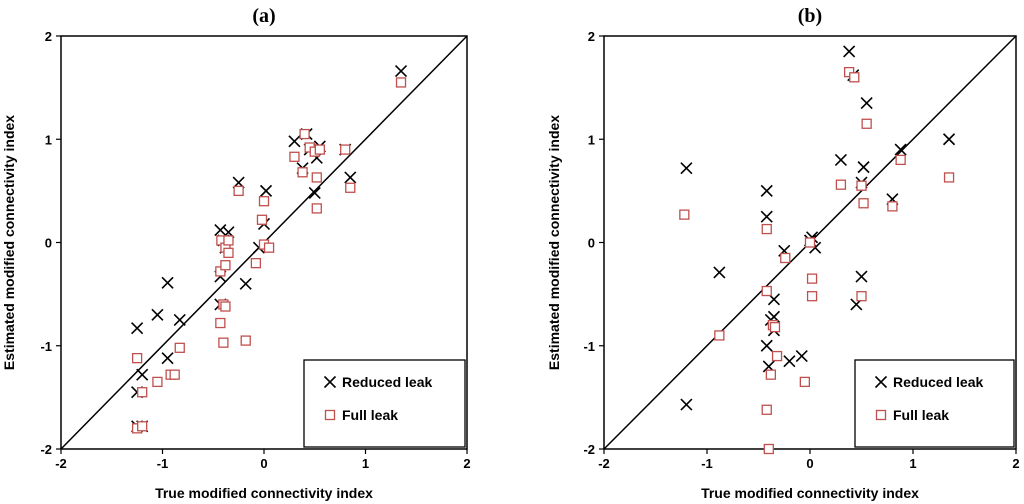  Describe the element at coordinates (921, 415) in the screenshot. I see `legend-label-full-leak: Full leak` at that location.